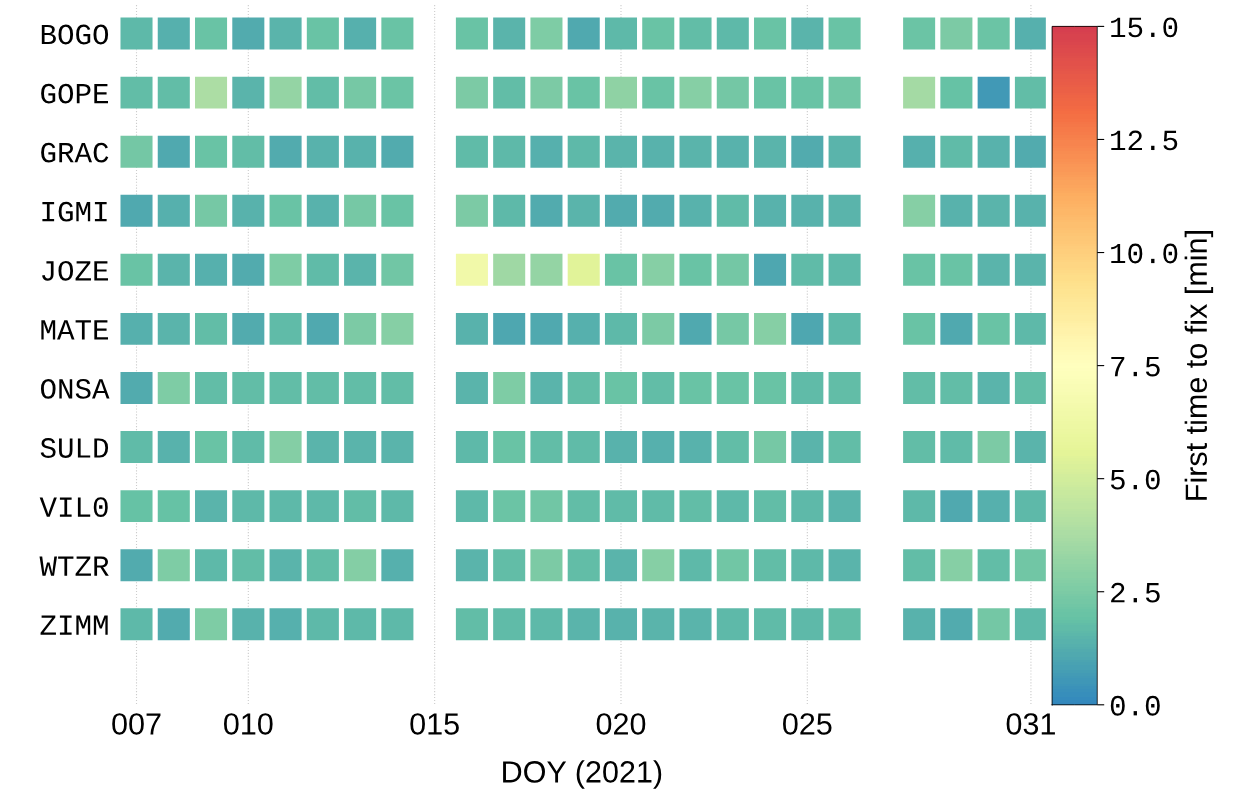 This screenshot has height=800, width=1254. I want to click on y-tick-label: SULD, so click(74, 448).